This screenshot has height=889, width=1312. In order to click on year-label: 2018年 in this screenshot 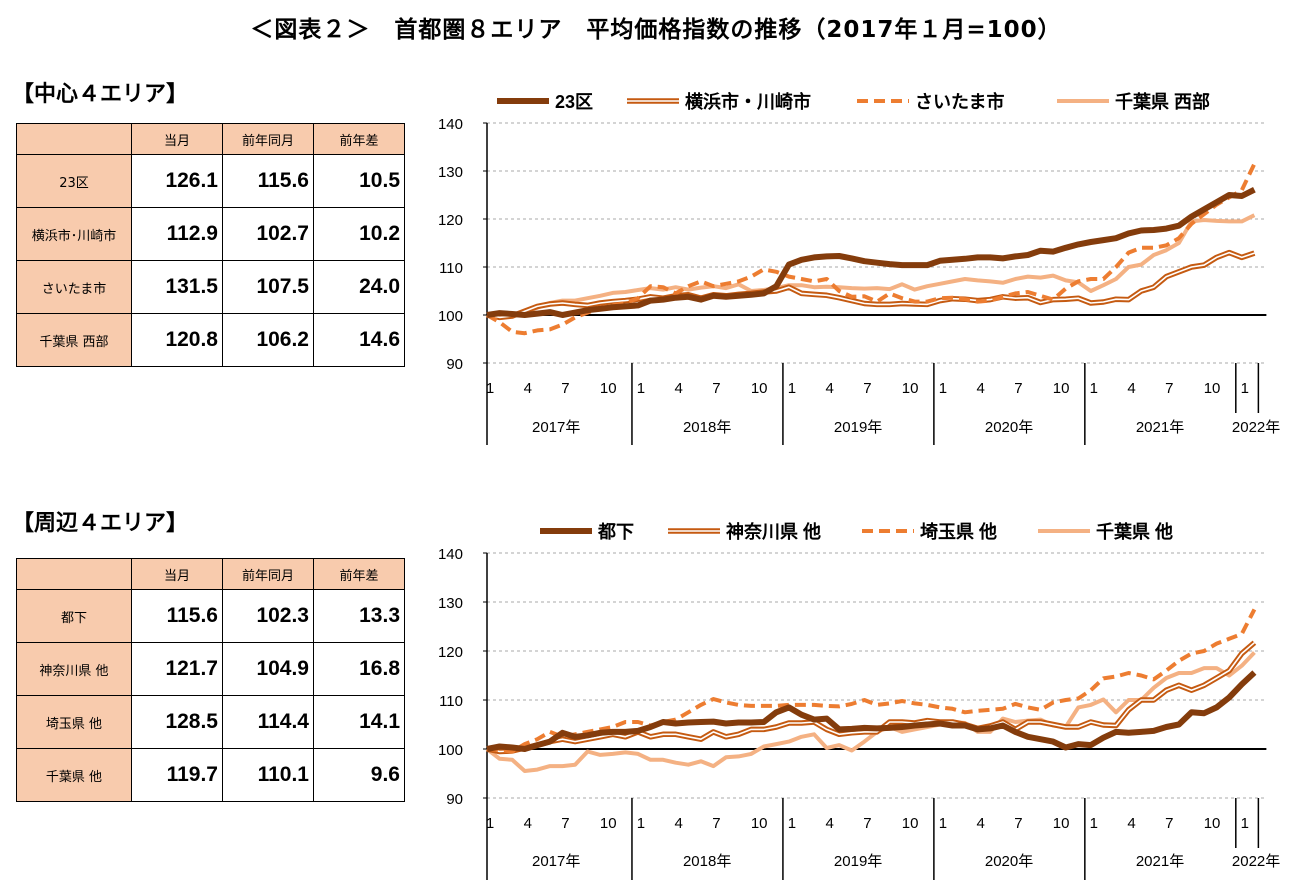, I will do `click(707, 427)`.